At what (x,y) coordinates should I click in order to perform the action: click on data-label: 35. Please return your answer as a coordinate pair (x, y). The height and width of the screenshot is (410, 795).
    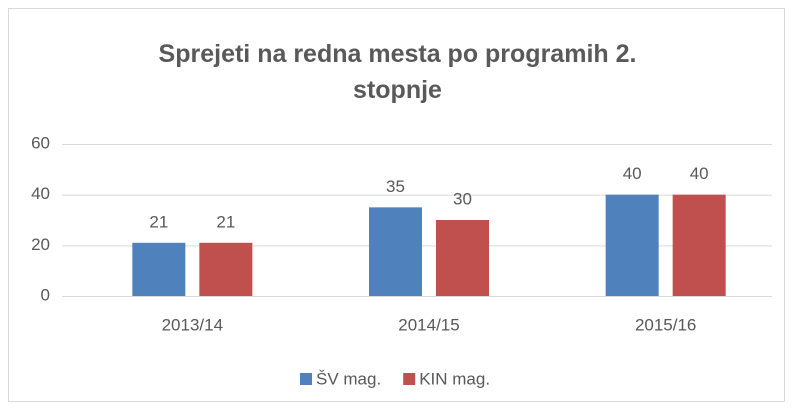
    Looking at the image, I should click on (395, 186).